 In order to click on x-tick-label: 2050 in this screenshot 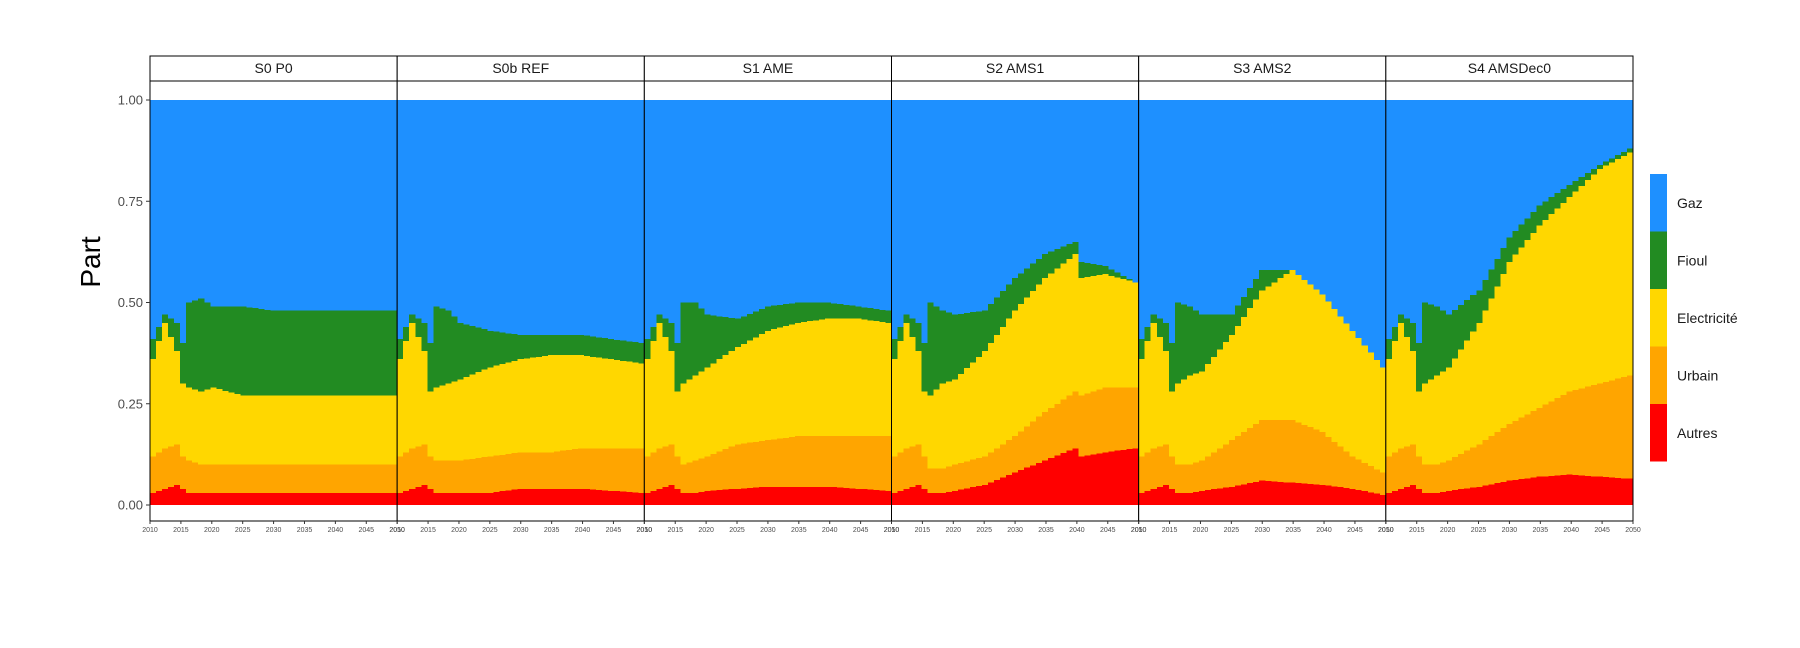, I will do `click(1633, 530)`.